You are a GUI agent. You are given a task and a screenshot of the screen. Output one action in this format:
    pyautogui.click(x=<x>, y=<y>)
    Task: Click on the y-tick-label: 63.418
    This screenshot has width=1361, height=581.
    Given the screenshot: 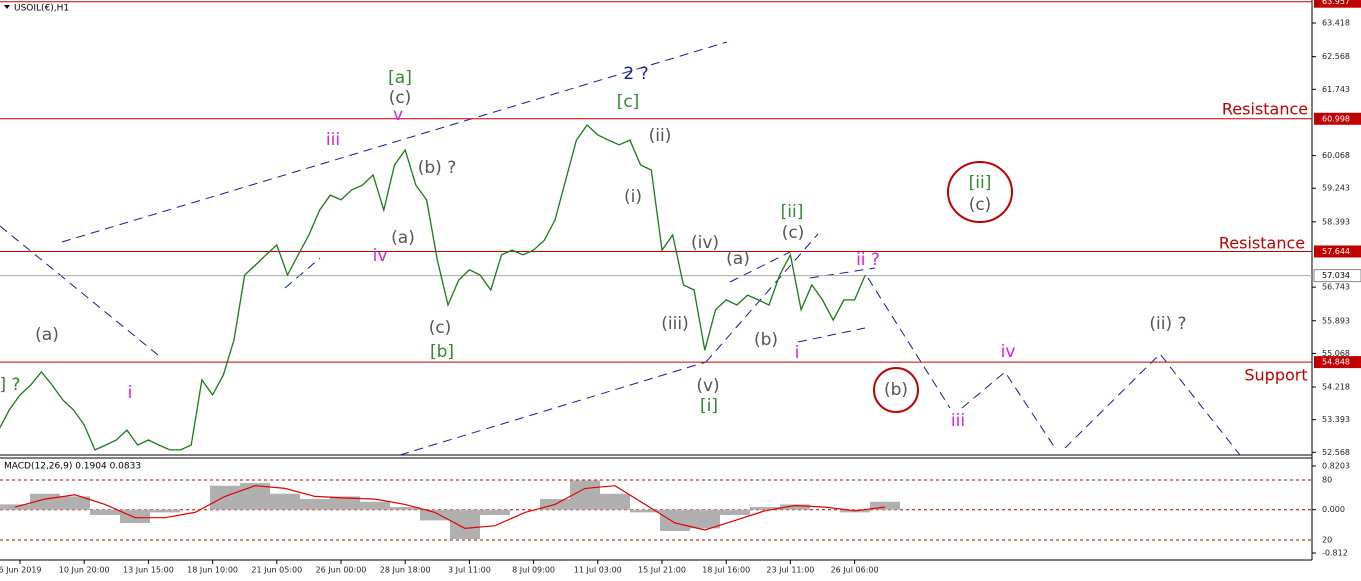 What is the action you would take?
    pyautogui.click(x=1336, y=23)
    